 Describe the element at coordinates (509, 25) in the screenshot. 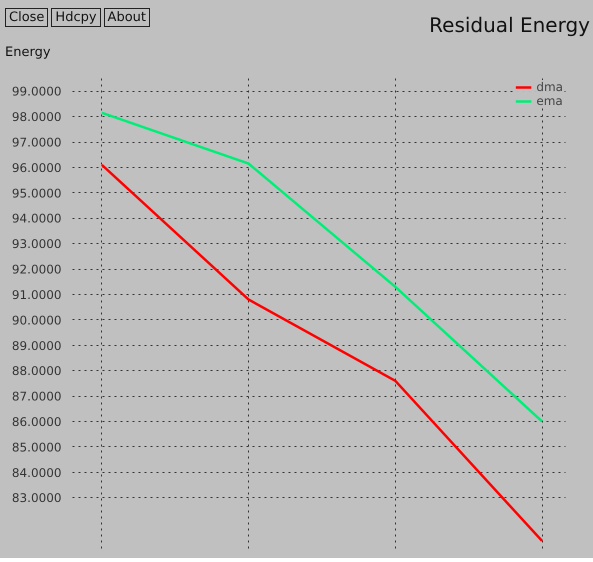

I see `chart-title: Residual Energy` at that location.